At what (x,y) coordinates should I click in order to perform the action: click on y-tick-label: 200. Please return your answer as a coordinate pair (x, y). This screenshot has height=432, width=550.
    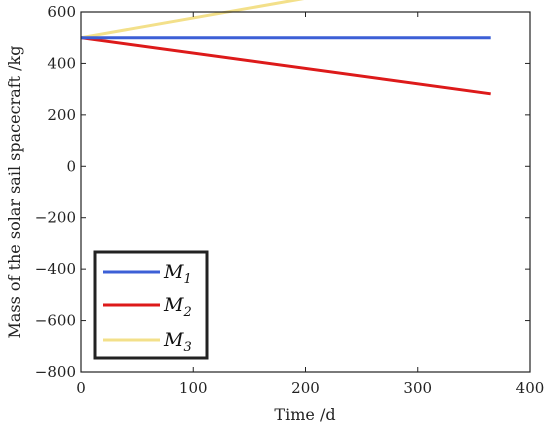
    Looking at the image, I should click on (61, 115).